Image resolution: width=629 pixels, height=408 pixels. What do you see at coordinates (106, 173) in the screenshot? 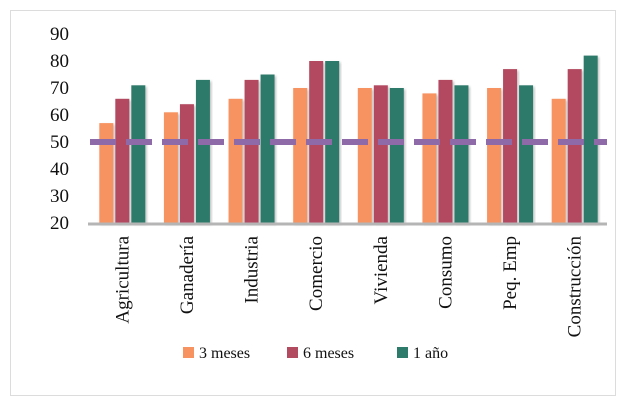
I see `bar-3-meses-agricultura` at bounding box center [106, 173].